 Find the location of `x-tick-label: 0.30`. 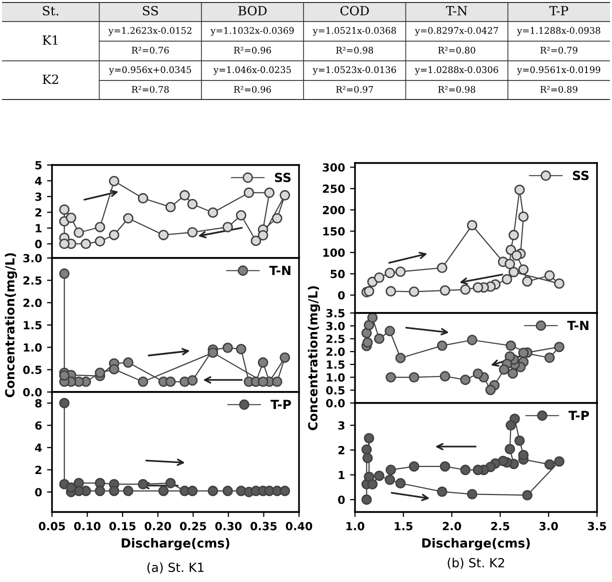

x-tick-label: 0.30 is located at coordinates (228, 526).